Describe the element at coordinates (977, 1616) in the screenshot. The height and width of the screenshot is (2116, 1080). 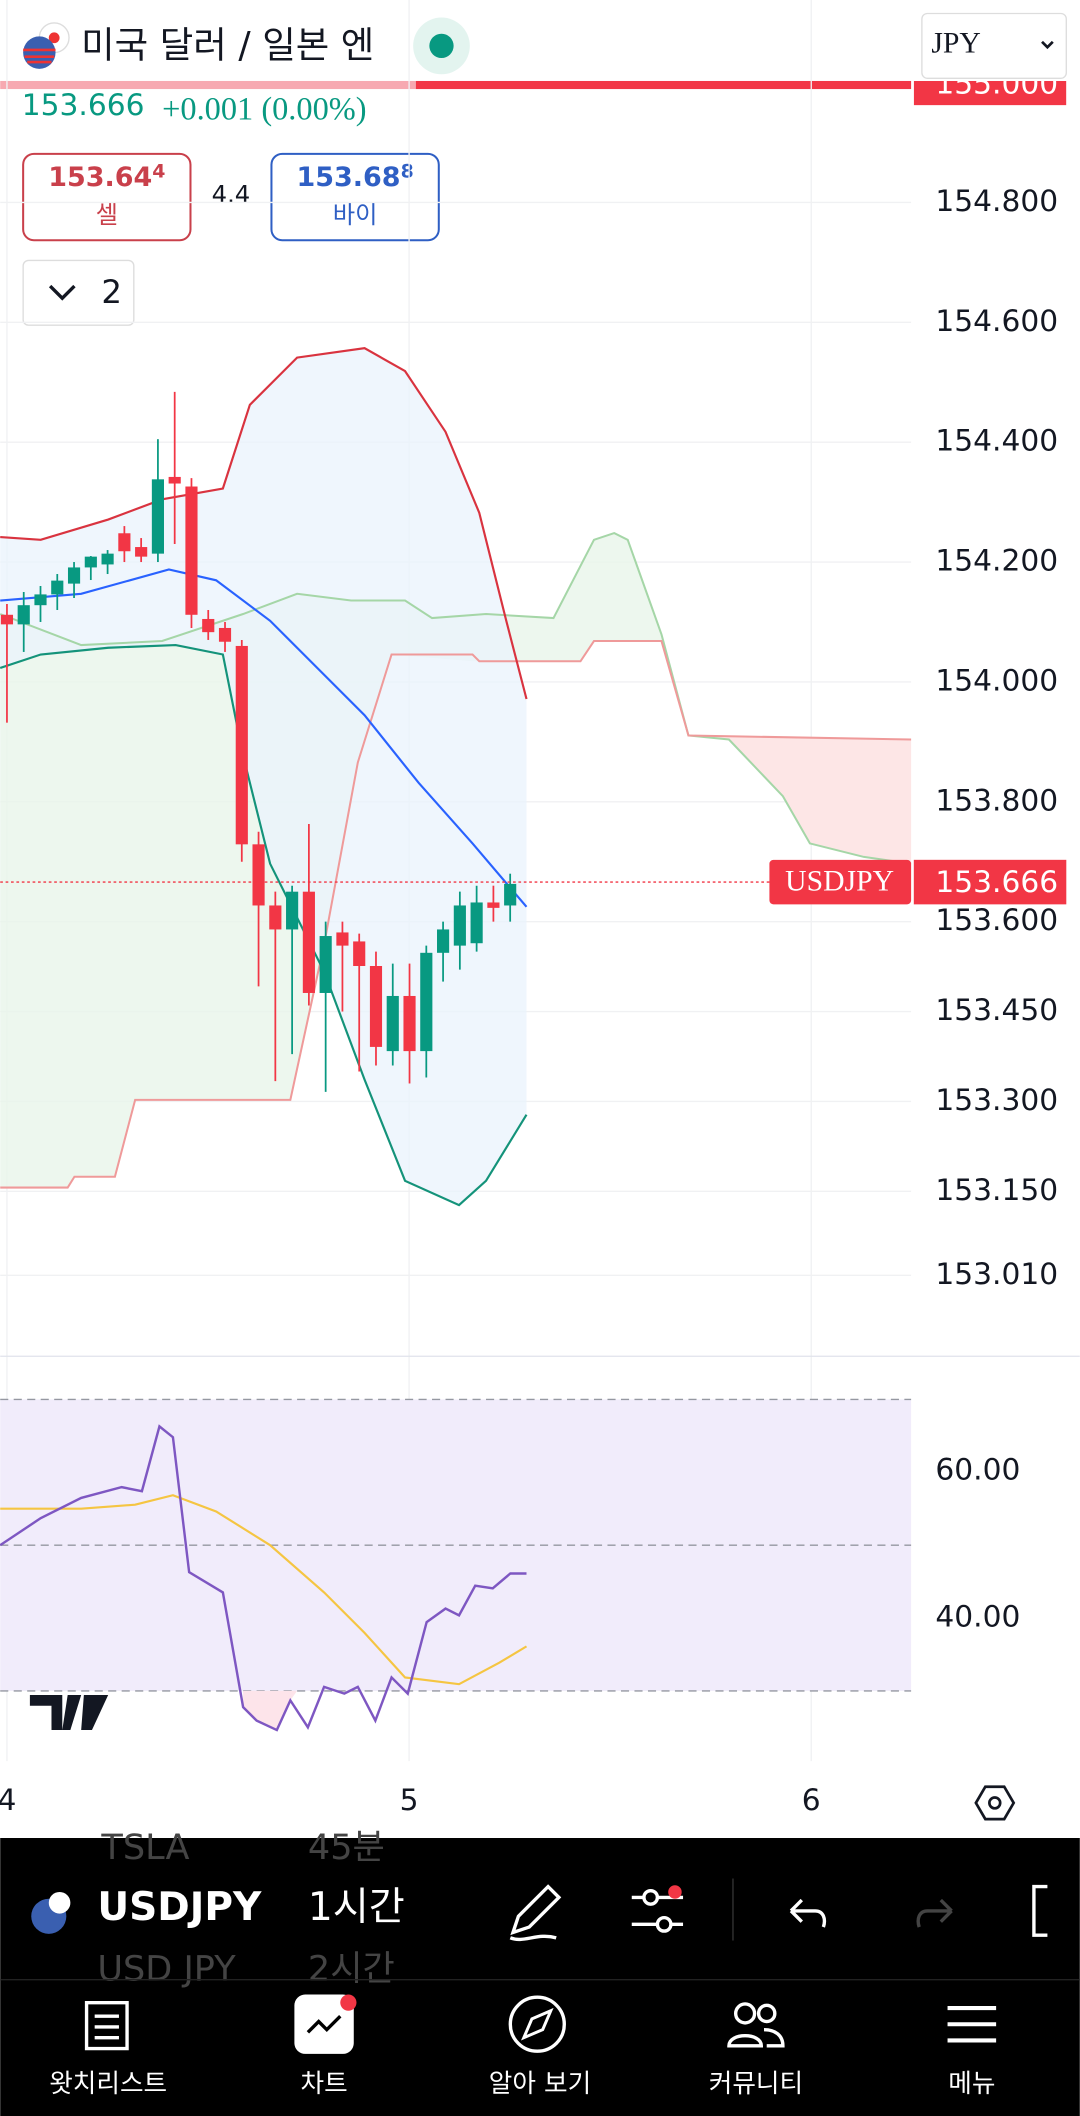
I see `rsi-tick-label: 40.00` at that location.